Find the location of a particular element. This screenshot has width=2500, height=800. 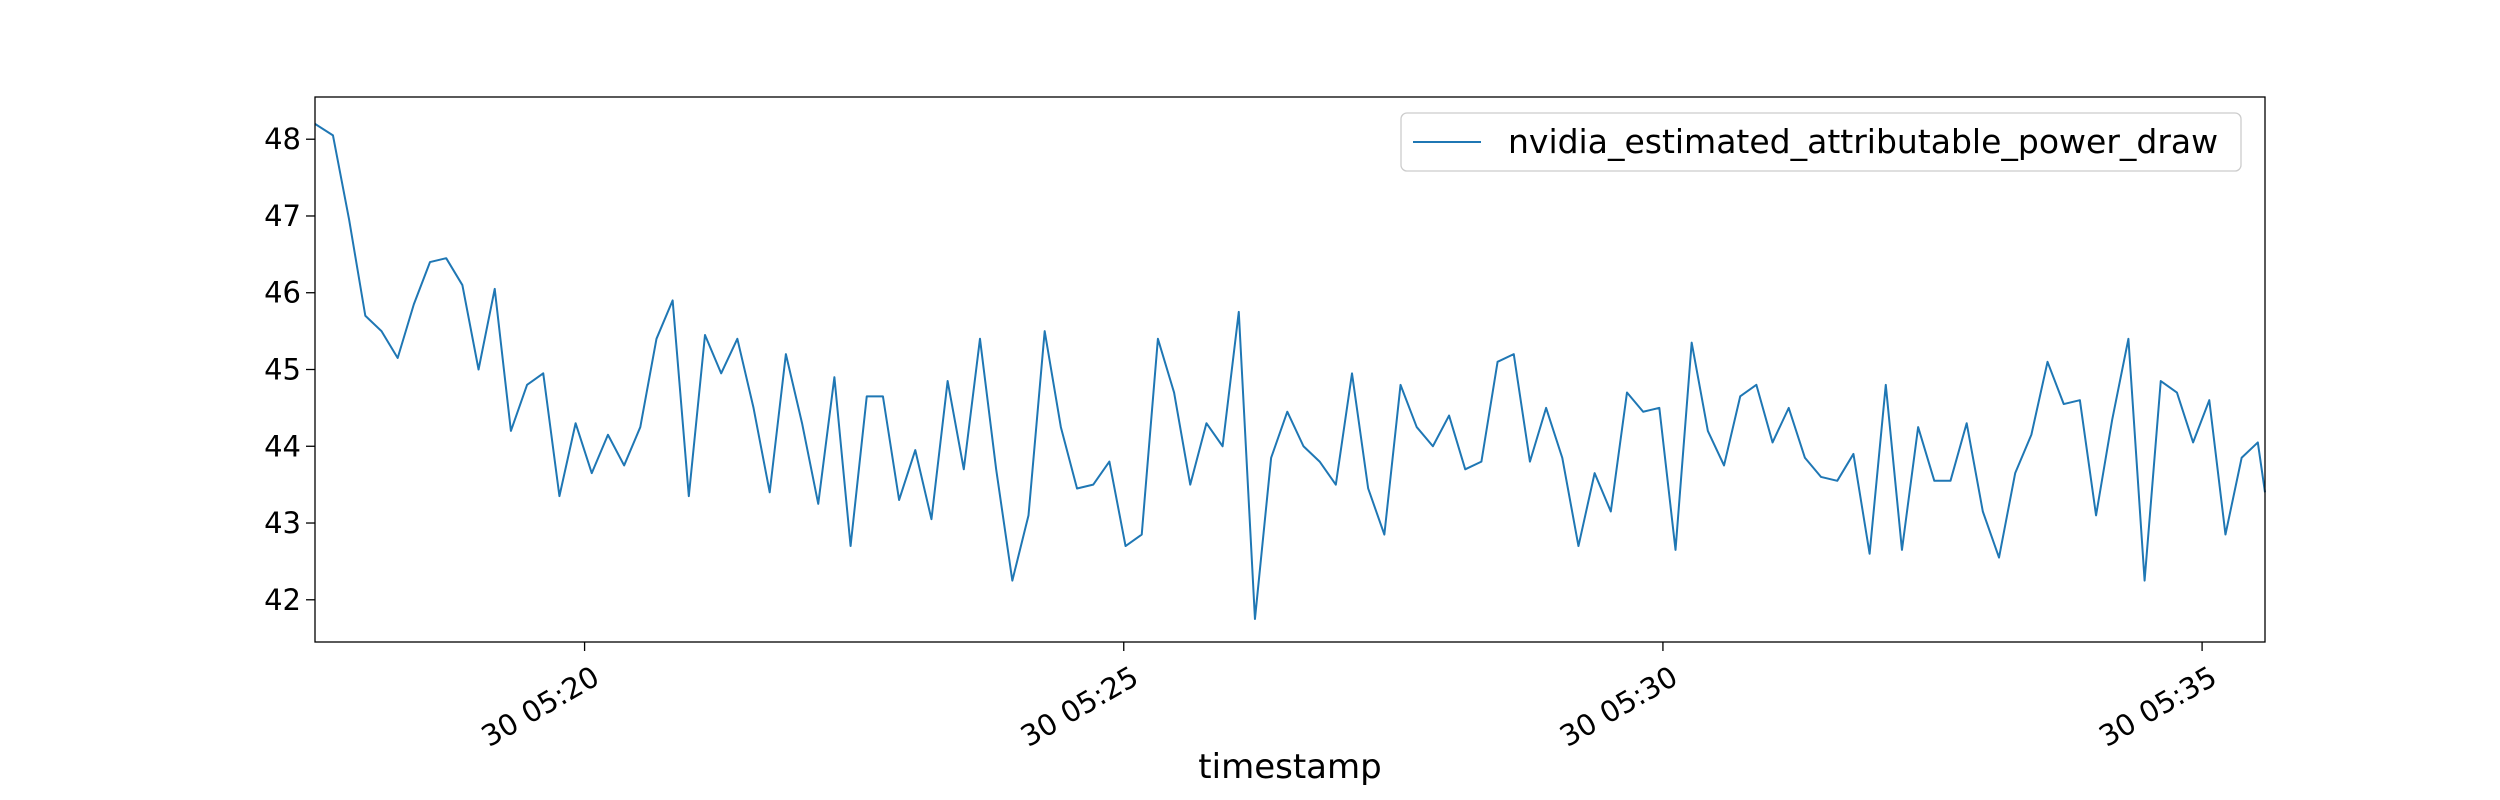

y-tick-label: 46 is located at coordinates (282, 293).